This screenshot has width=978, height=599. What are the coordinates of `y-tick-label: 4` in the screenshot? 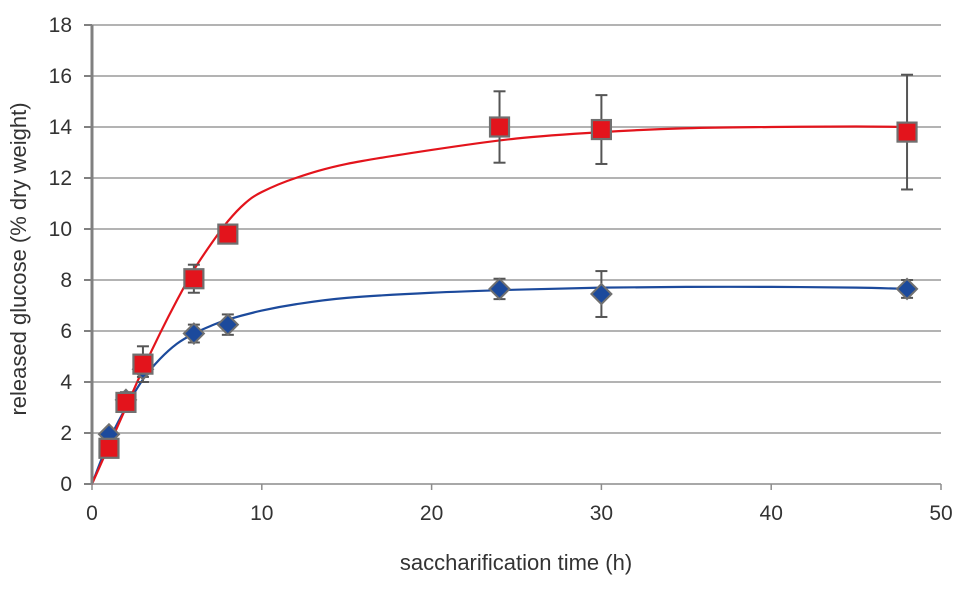 It's located at (66, 382).